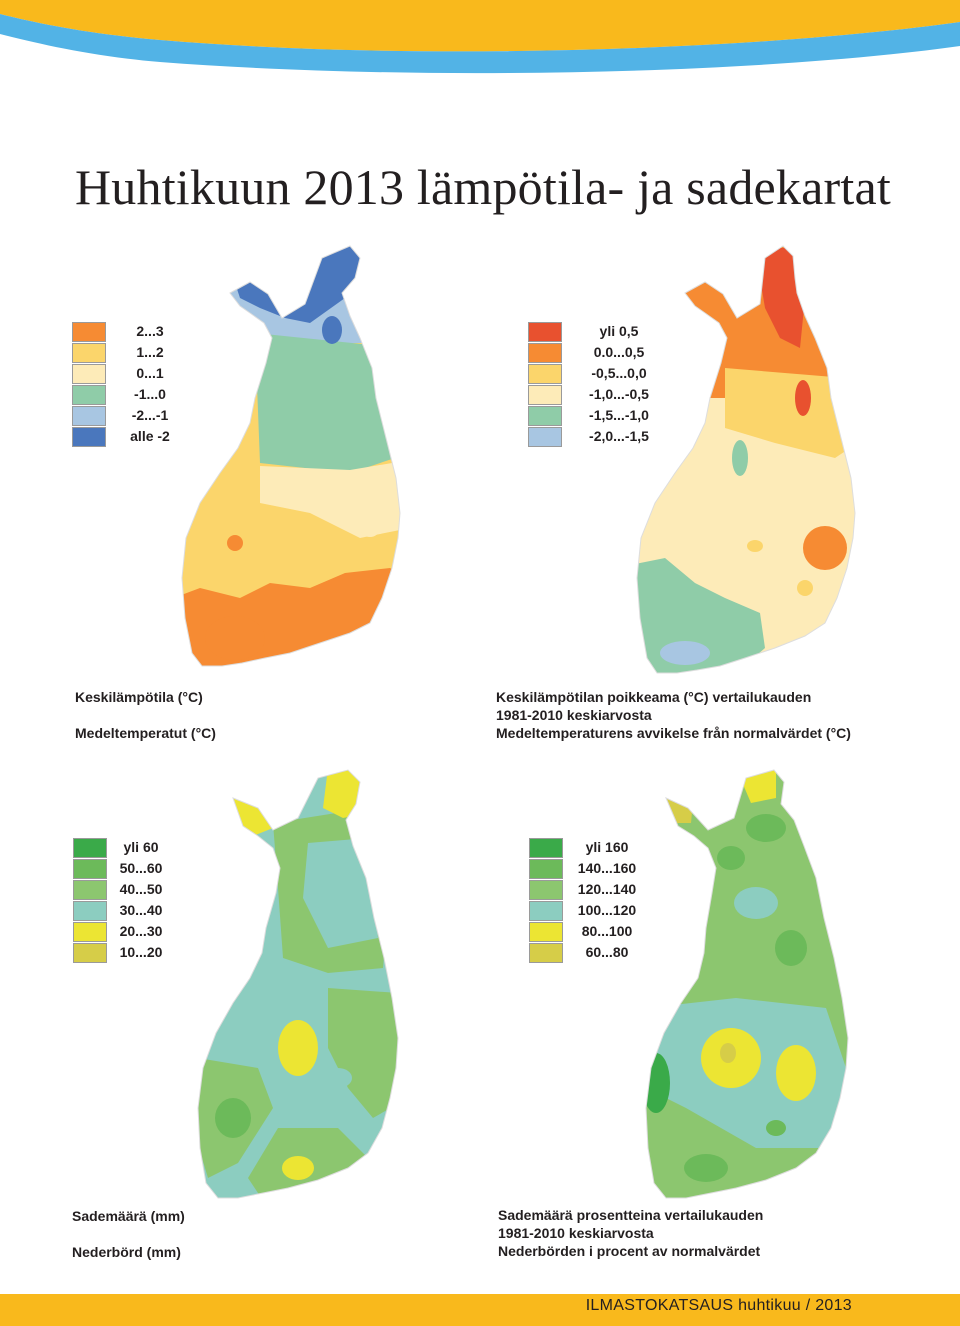  Describe the element at coordinates (629, 1251) in the screenshot. I see `caption-line-sv: Nederbörden i procent av normalvärdet` at that location.